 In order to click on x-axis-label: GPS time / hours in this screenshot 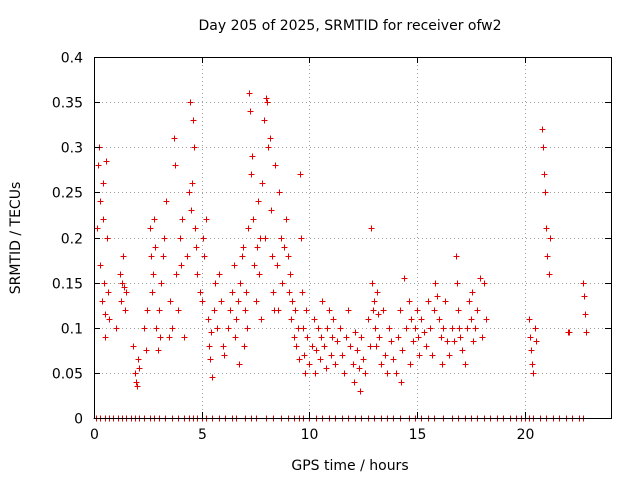, I will do `click(349, 466)`.